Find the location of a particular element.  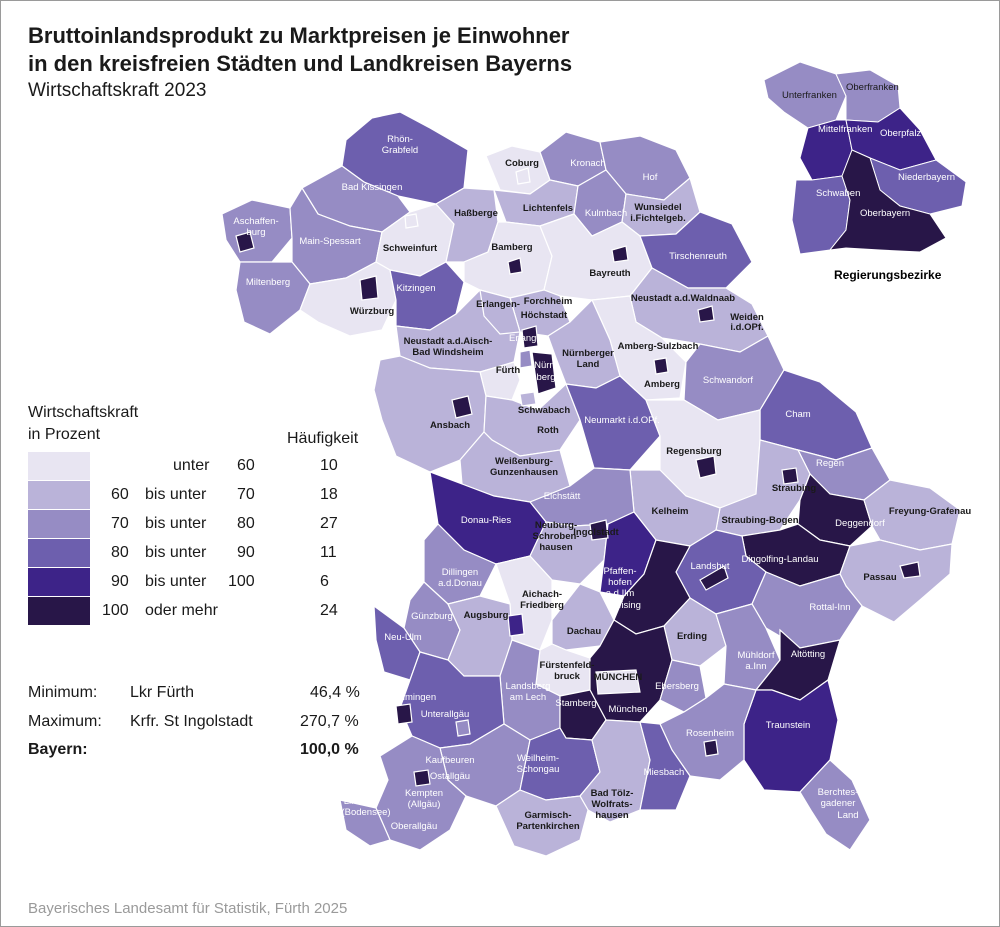

map-label: a.d.Ilm is located at coordinates (620, 593).